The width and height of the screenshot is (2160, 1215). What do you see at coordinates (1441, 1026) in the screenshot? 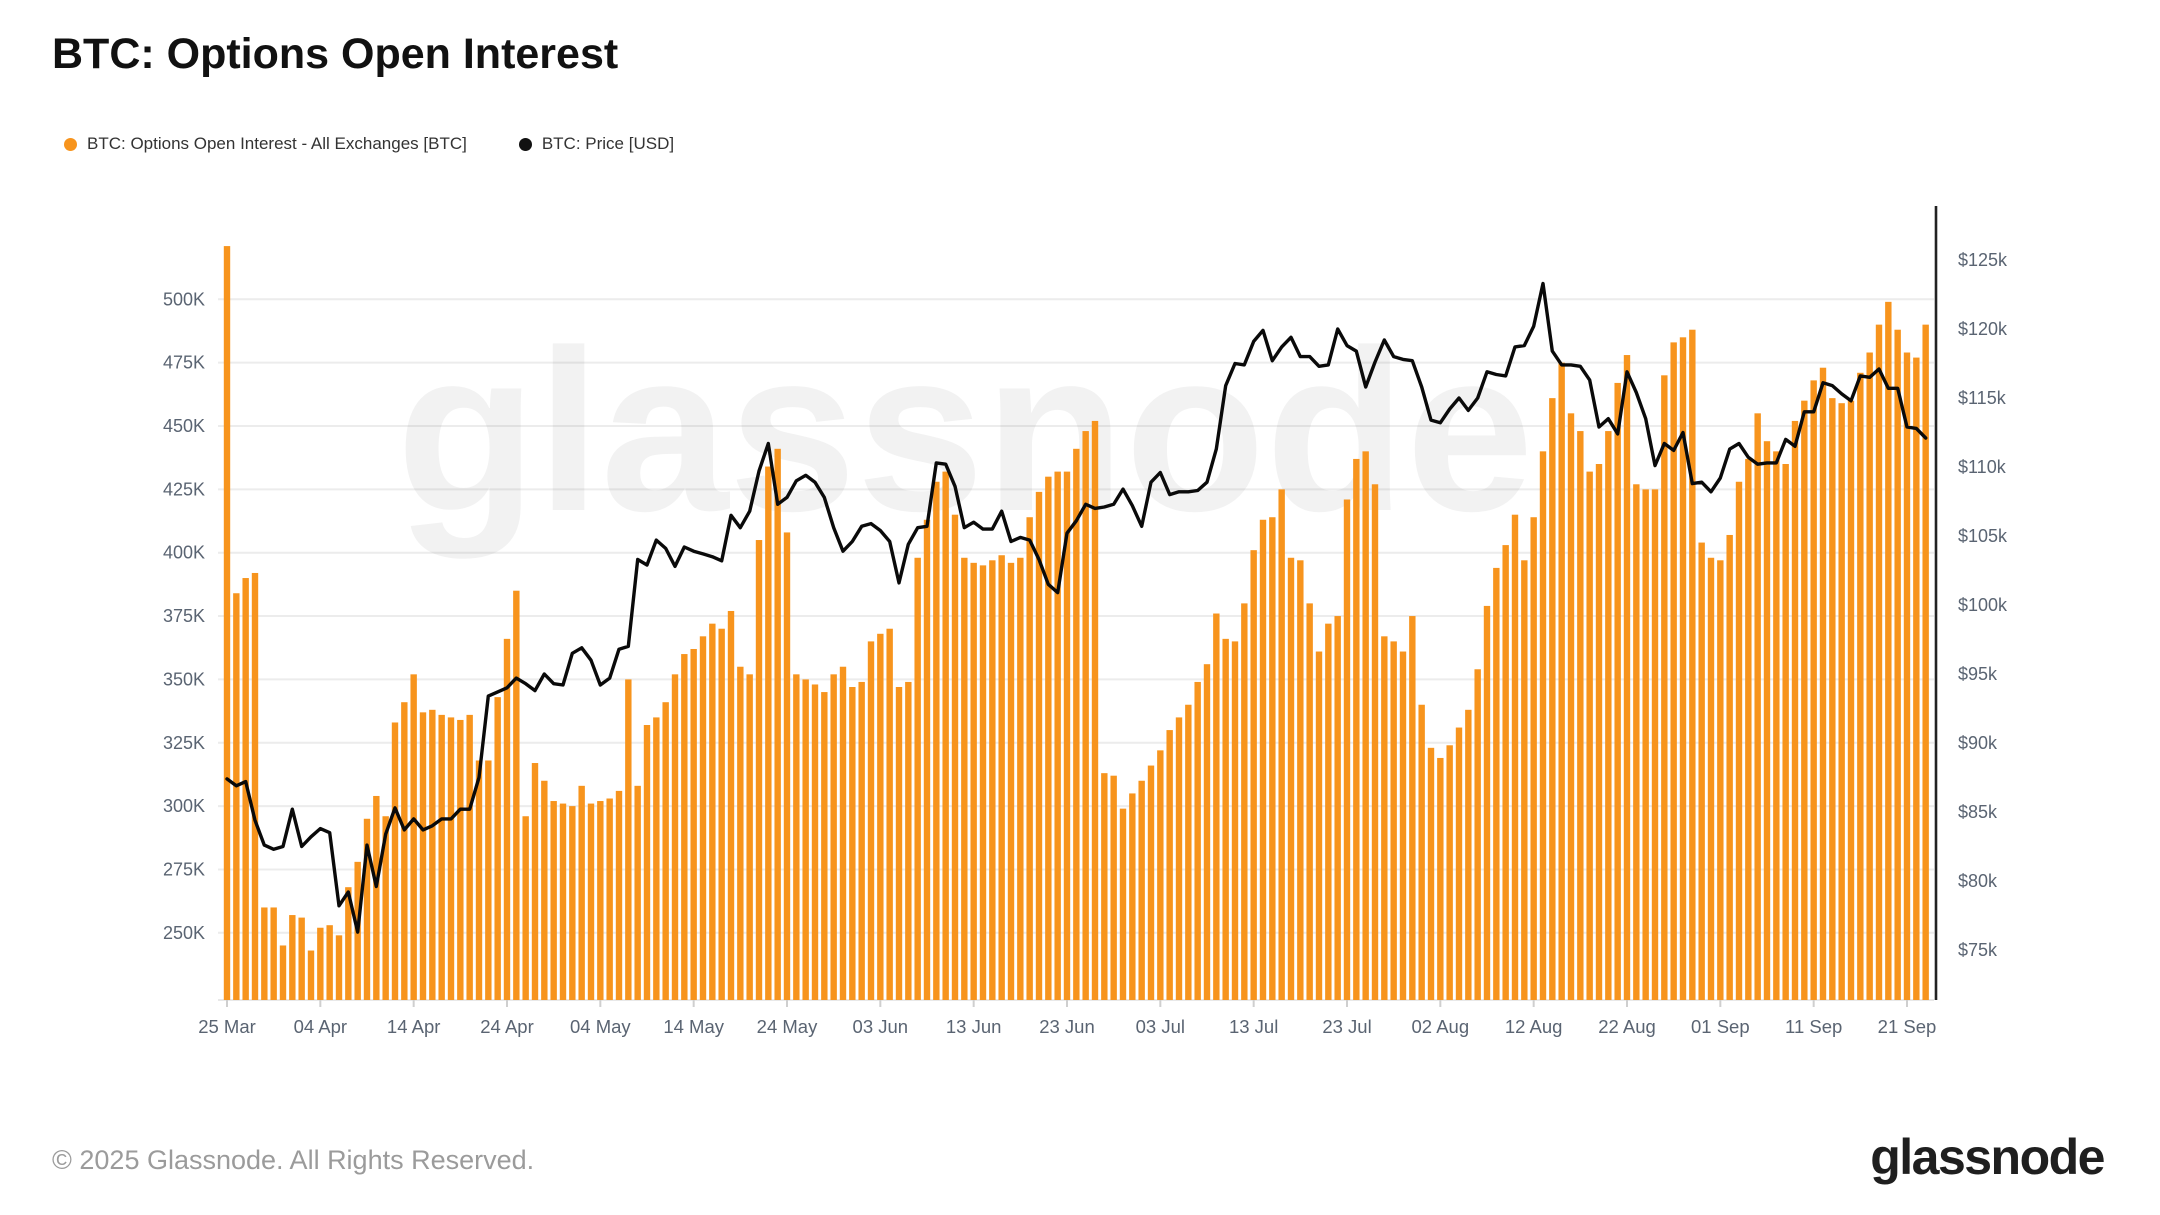
I see `x-axis-tick-label: 02 Aug` at bounding box center [1441, 1026].